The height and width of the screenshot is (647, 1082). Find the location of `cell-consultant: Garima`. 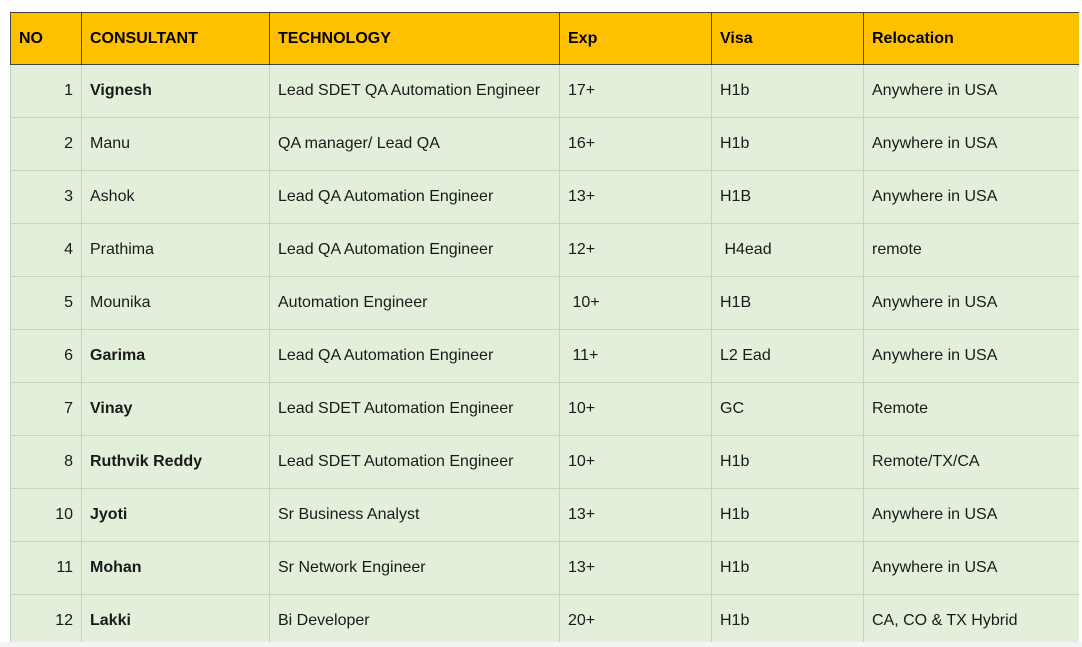

cell-consultant: Garima is located at coordinates (175, 356).